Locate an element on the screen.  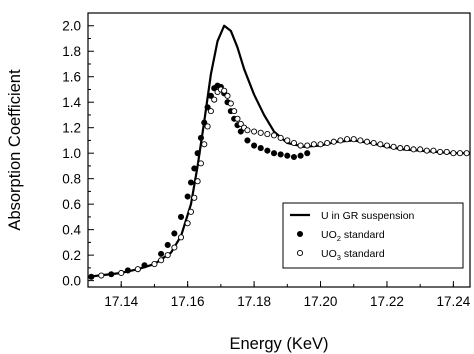
legend-label: U in GR suspension is located at coordinates (368, 216).